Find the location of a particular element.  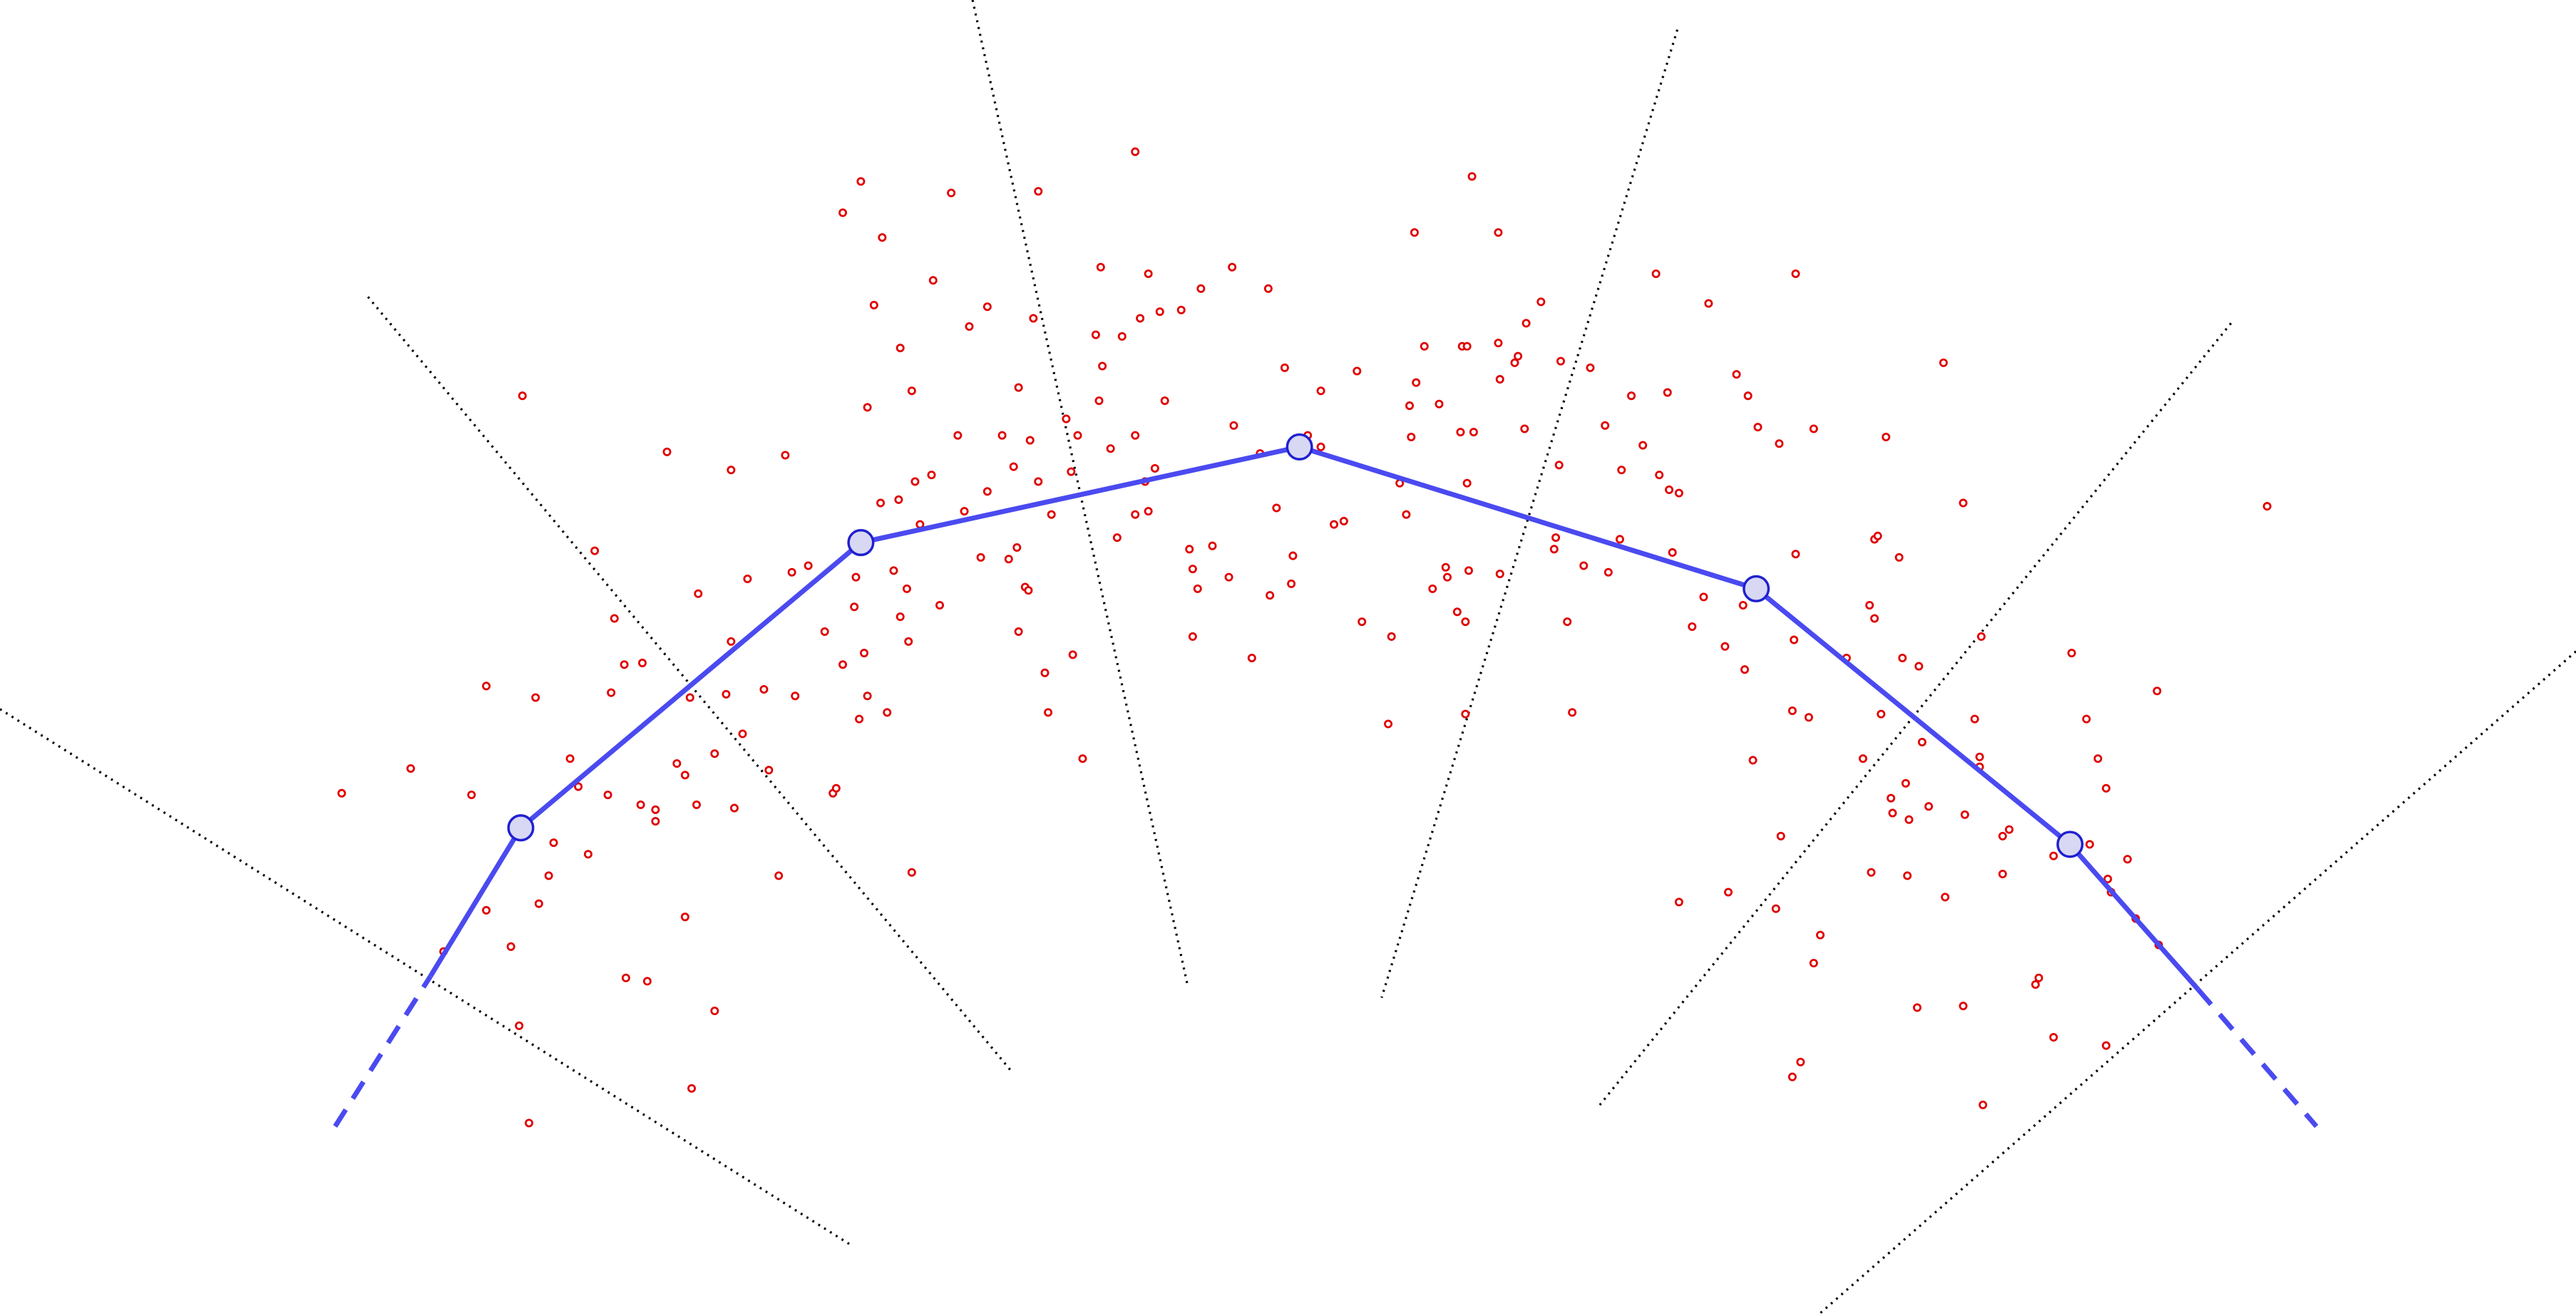

divider-line is located at coordinates (2196, 983).